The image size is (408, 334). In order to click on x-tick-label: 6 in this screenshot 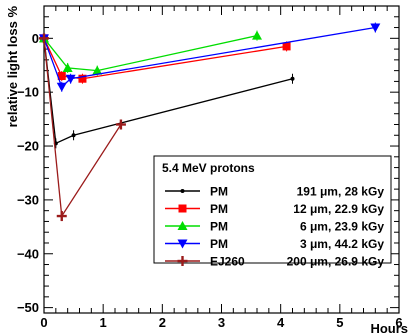, I will do `click(398, 322)`.